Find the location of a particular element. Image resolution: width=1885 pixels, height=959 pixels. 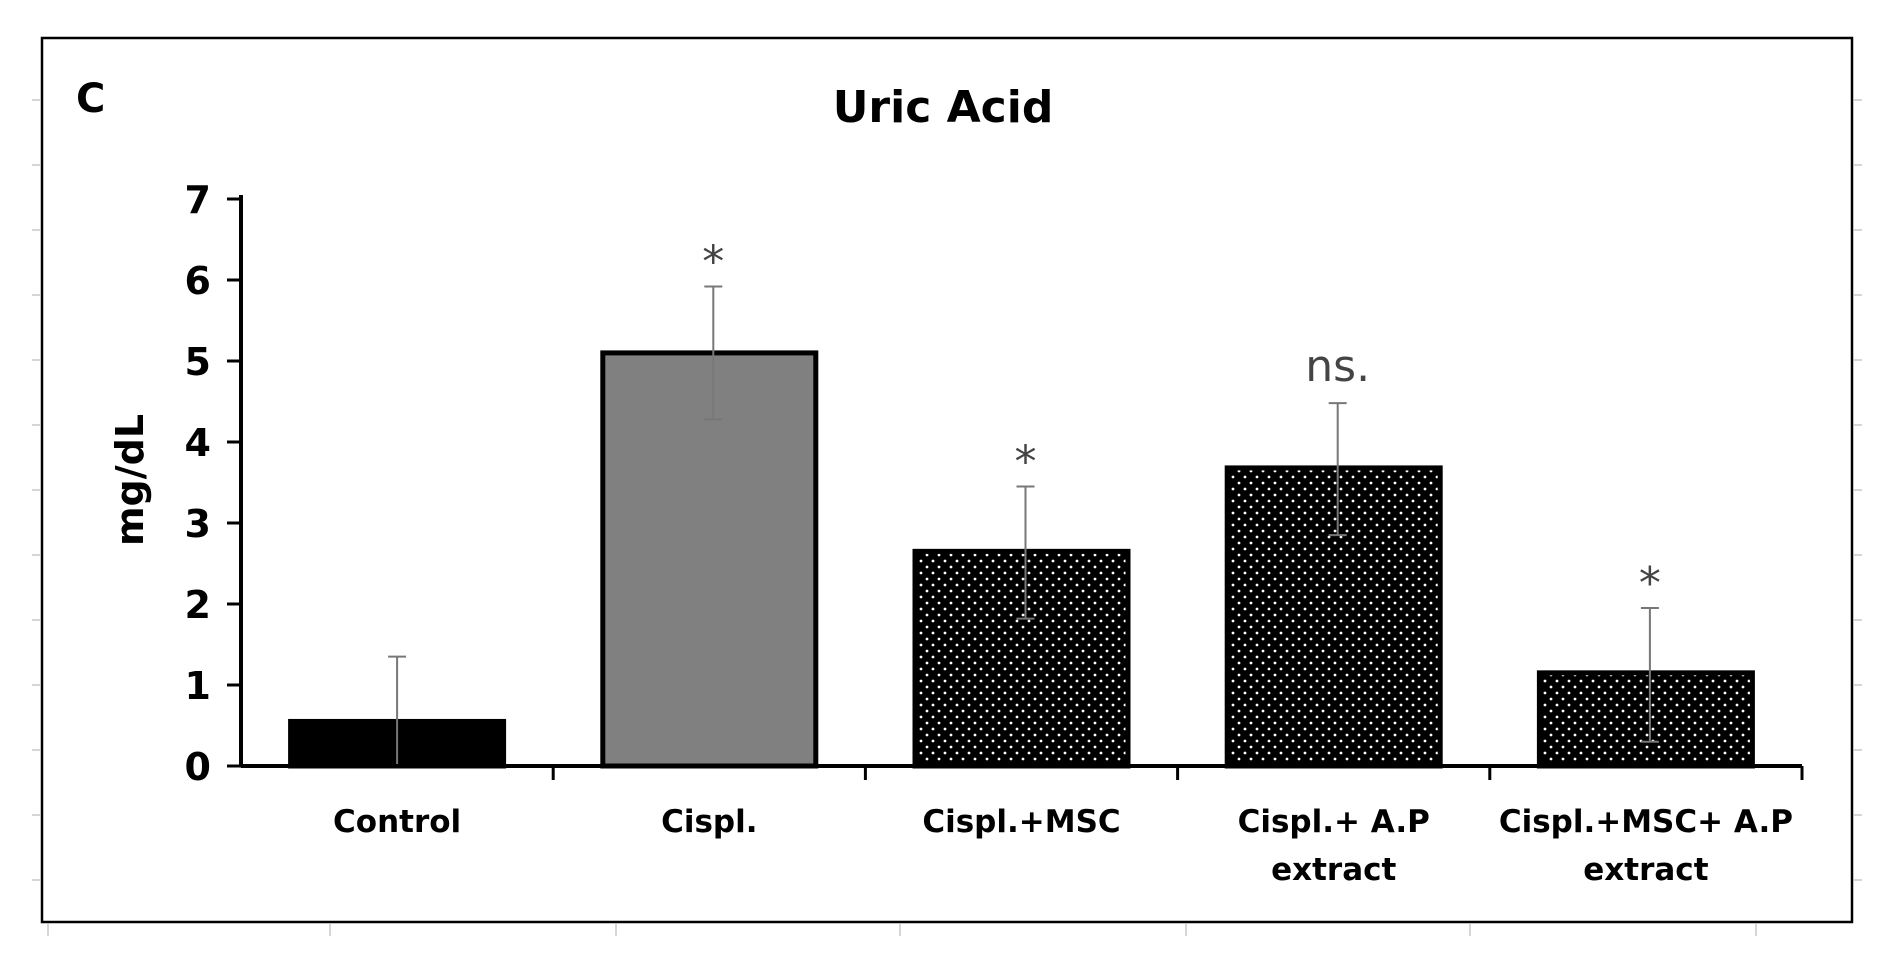

y-tick-label-6: 6 is located at coordinates (198, 281).